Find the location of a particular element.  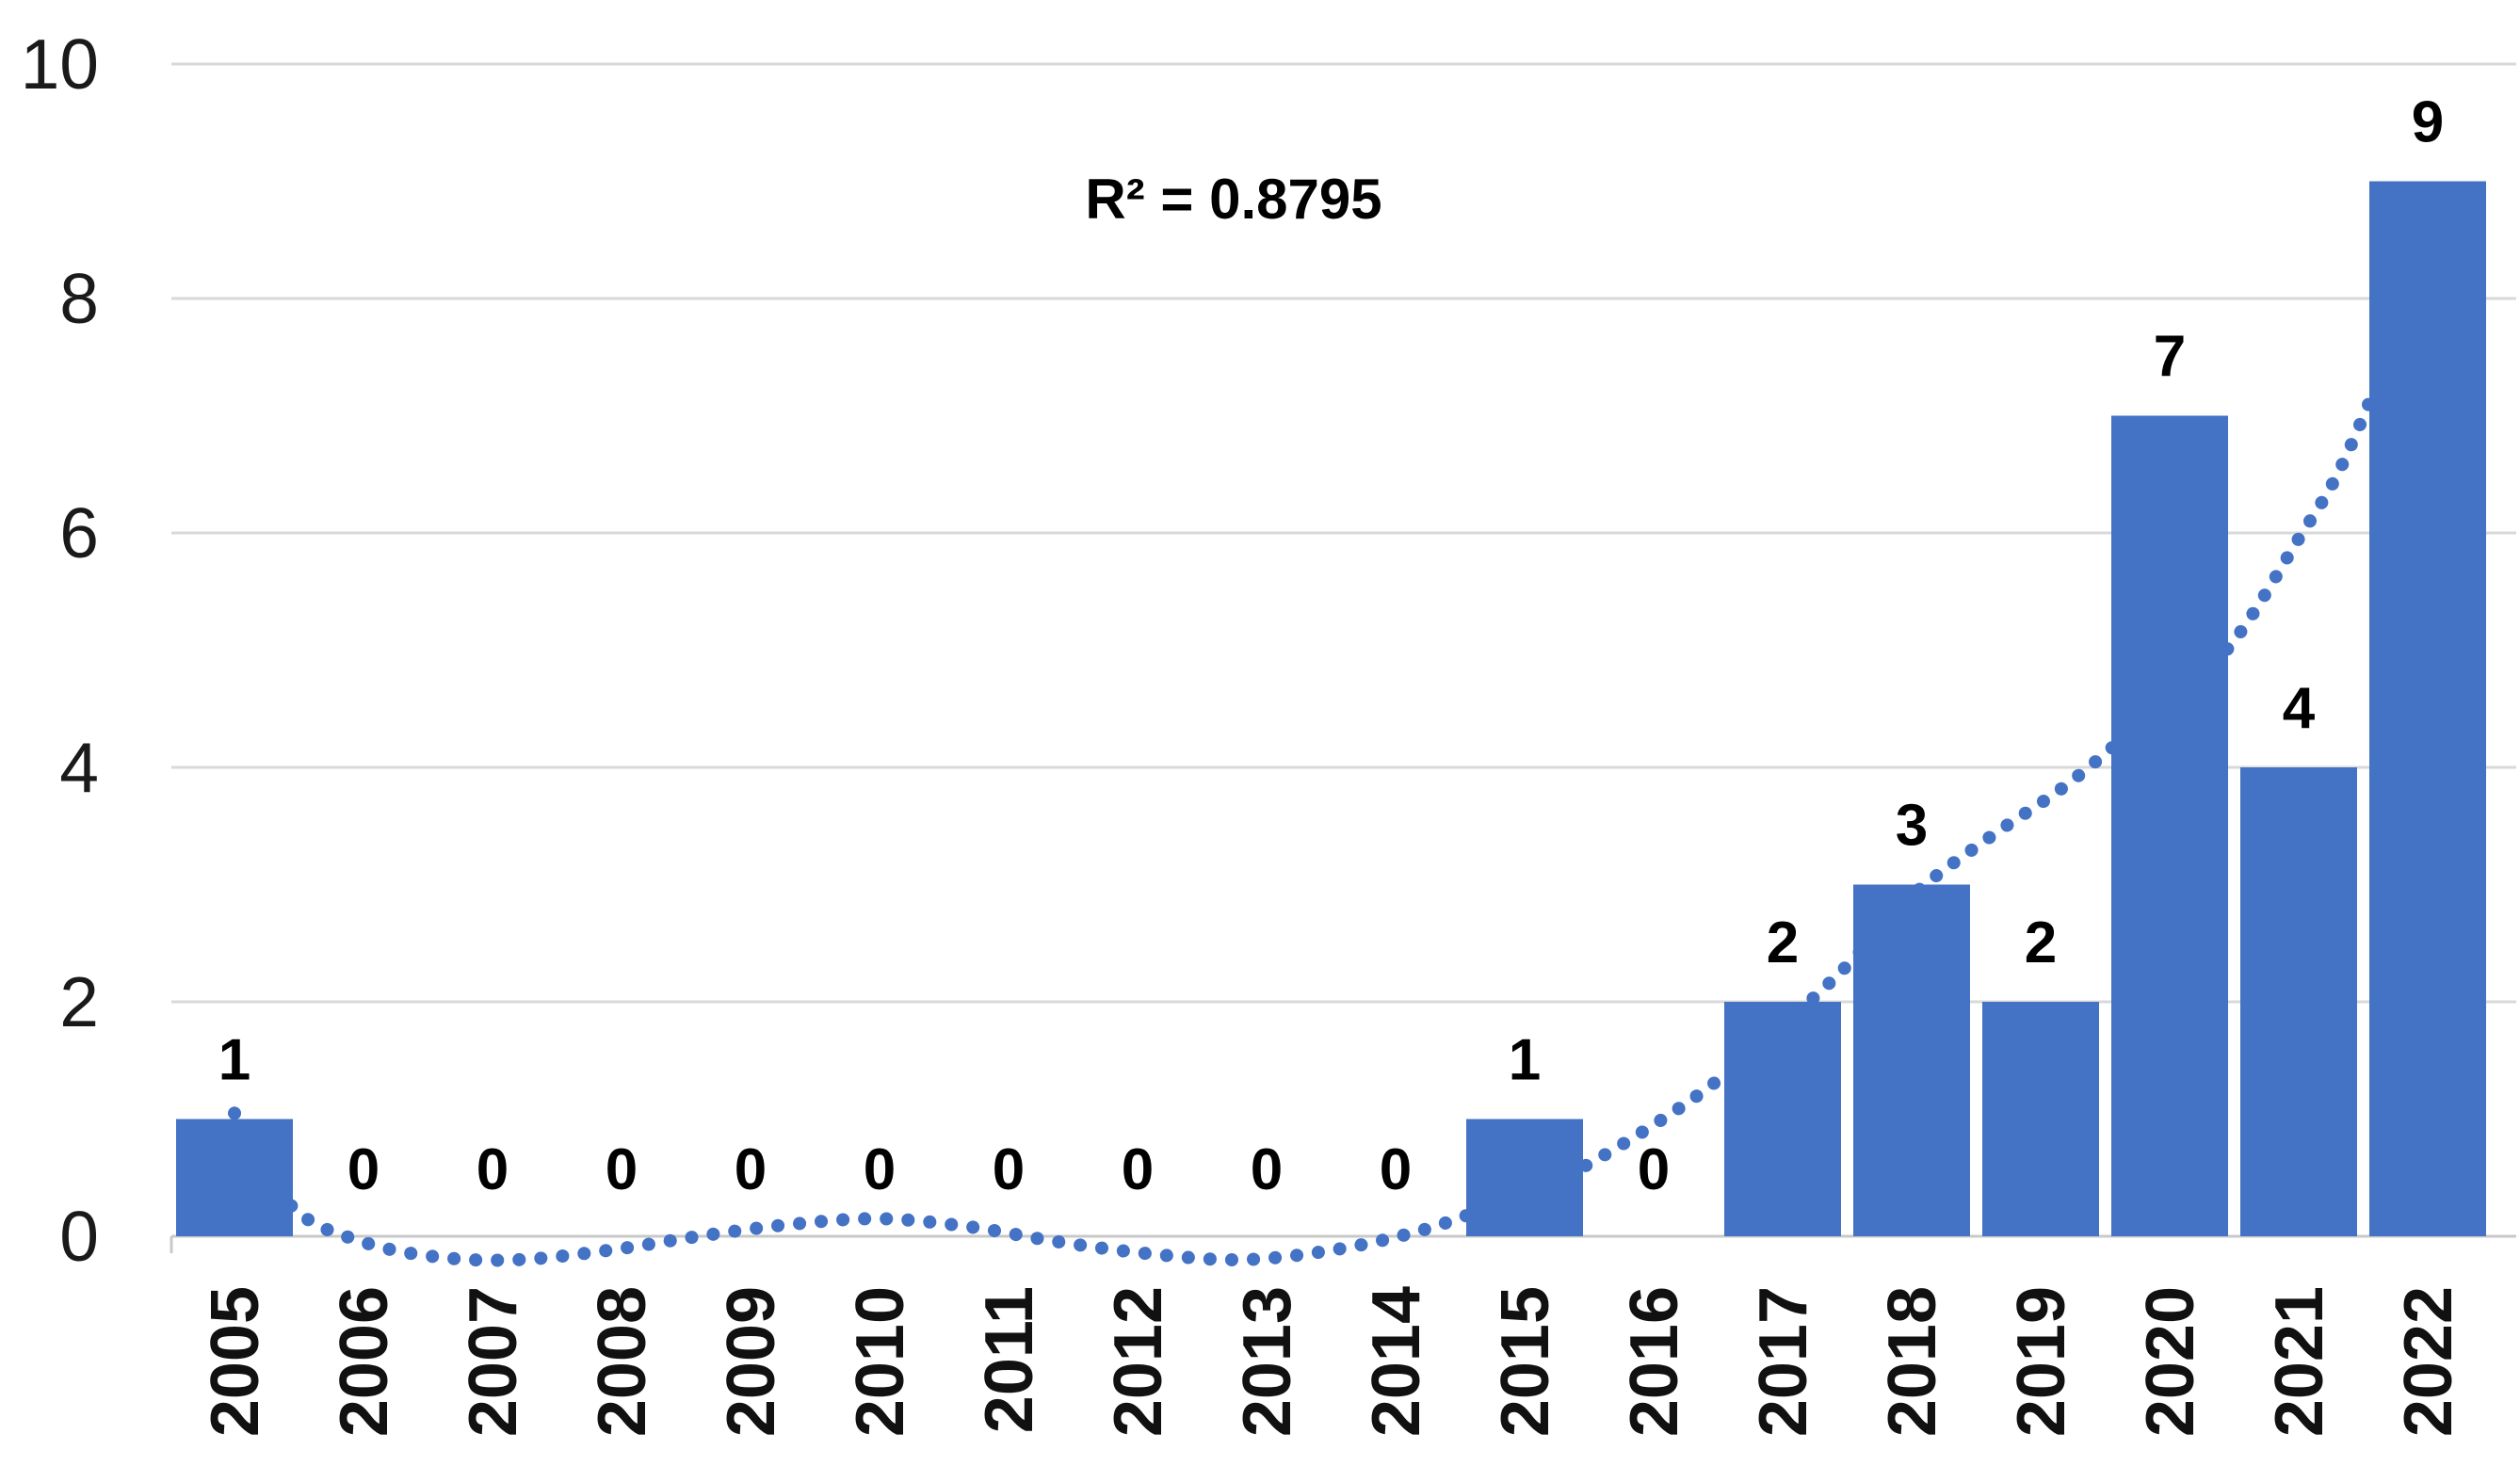

x-axis-tick-label: 2010 is located at coordinates (881, 1361).